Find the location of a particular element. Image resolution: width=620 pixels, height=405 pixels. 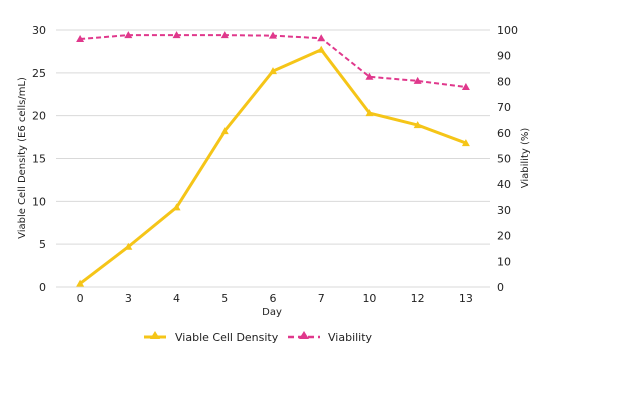

y2-tick-label: 30 is located at coordinates (504, 210).